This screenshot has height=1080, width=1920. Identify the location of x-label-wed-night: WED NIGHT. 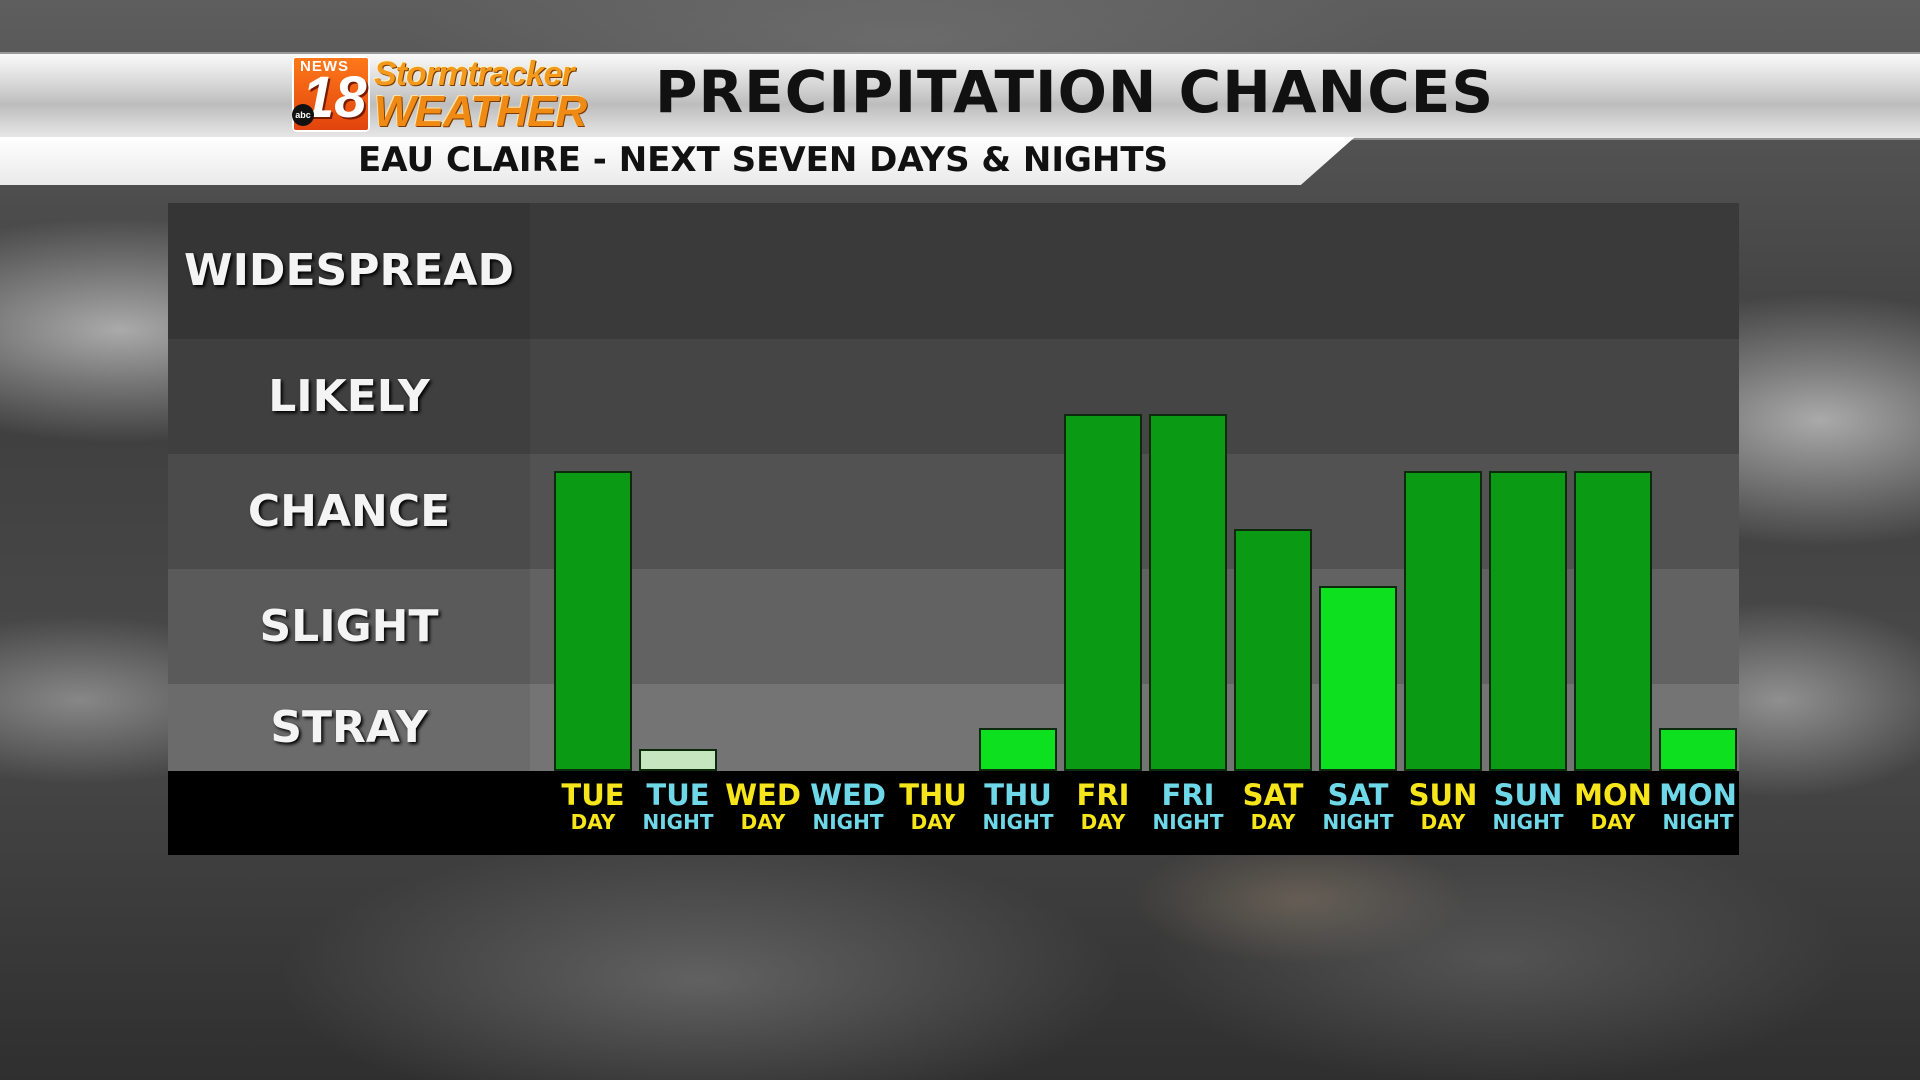
(848, 806).